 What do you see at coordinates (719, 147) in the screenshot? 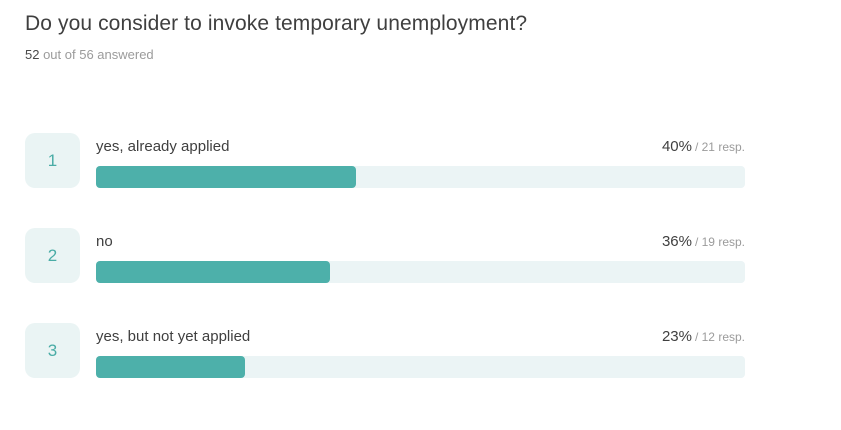
I see `response-count: / 21 resp.` at bounding box center [719, 147].